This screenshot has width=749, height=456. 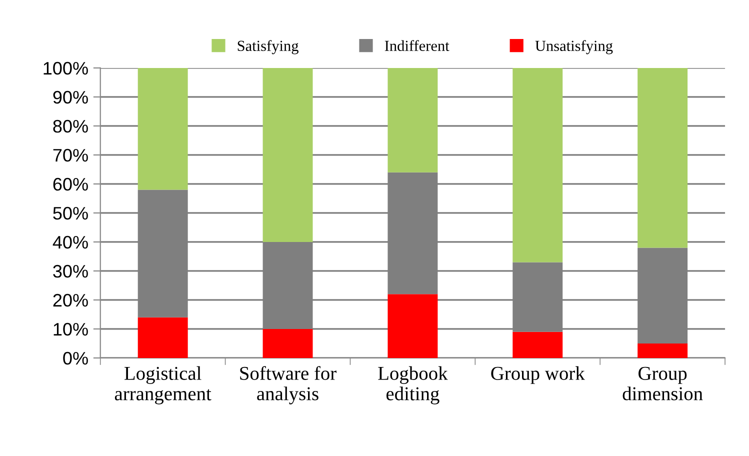 What do you see at coordinates (662, 383) in the screenshot?
I see `x-tick-label: Group dimension` at bounding box center [662, 383].